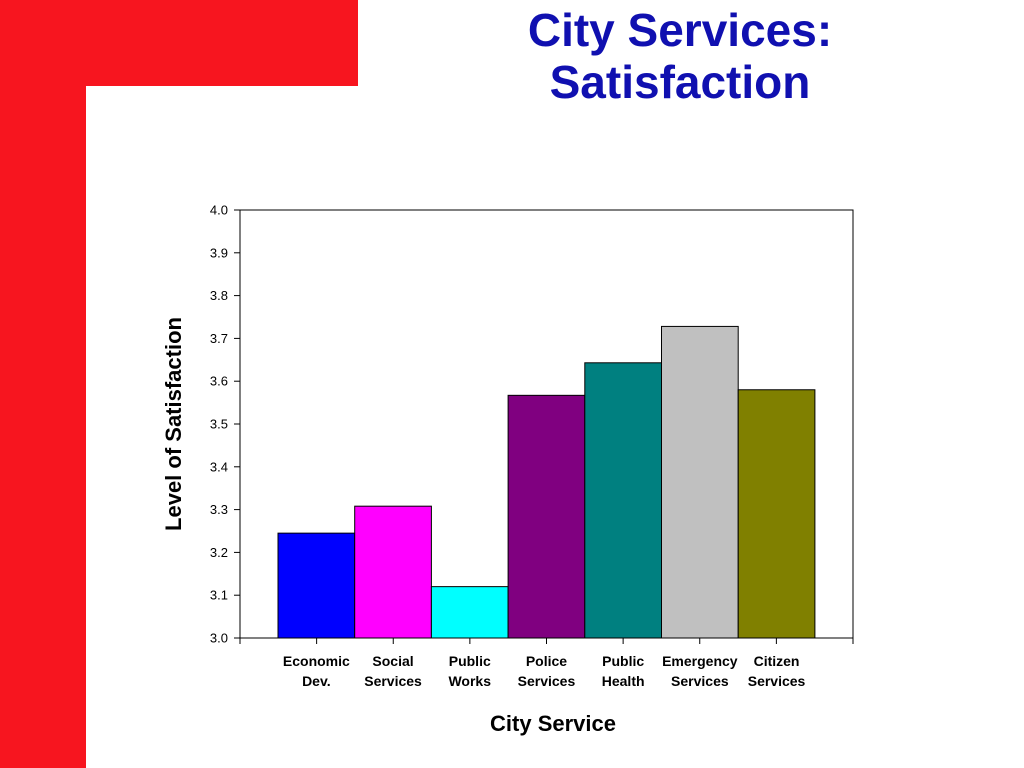 The height and width of the screenshot is (768, 1024). I want to click on y-tick-label: 3.3, so click(219, 509).